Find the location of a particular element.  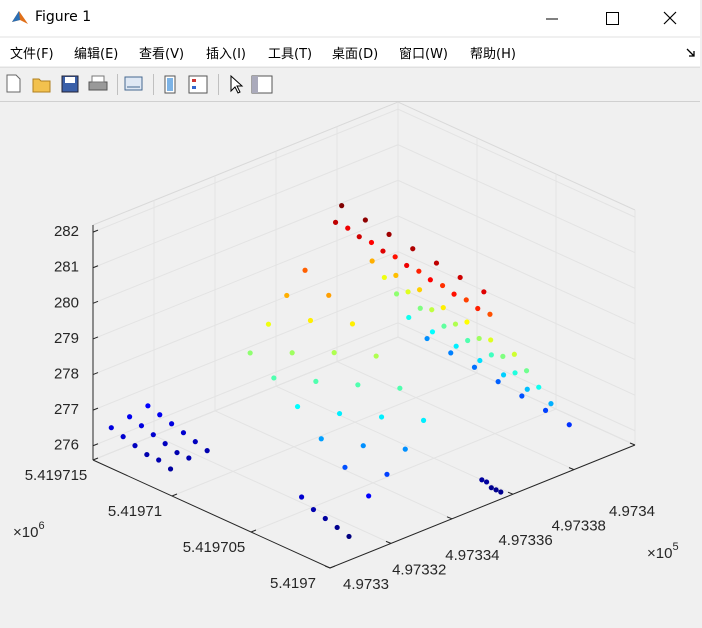

close-button is located at coordinates (670, 18).